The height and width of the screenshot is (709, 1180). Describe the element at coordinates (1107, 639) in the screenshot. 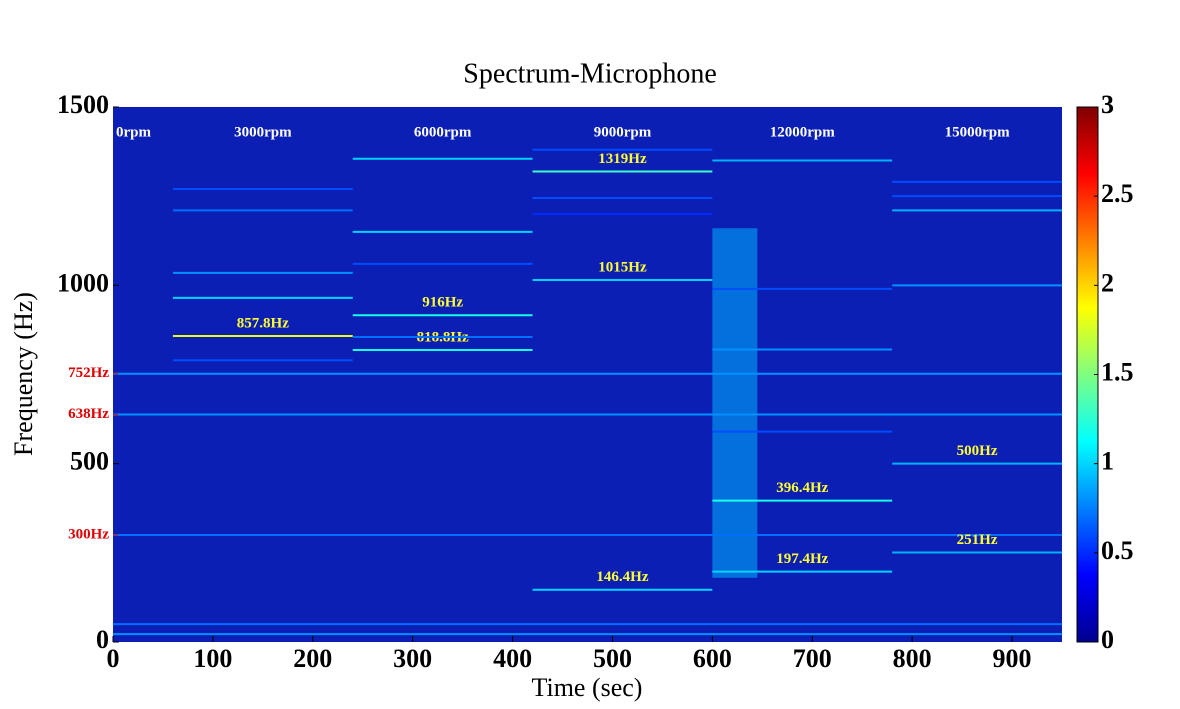

I see `colorbar-tick-label: 0` at that location.